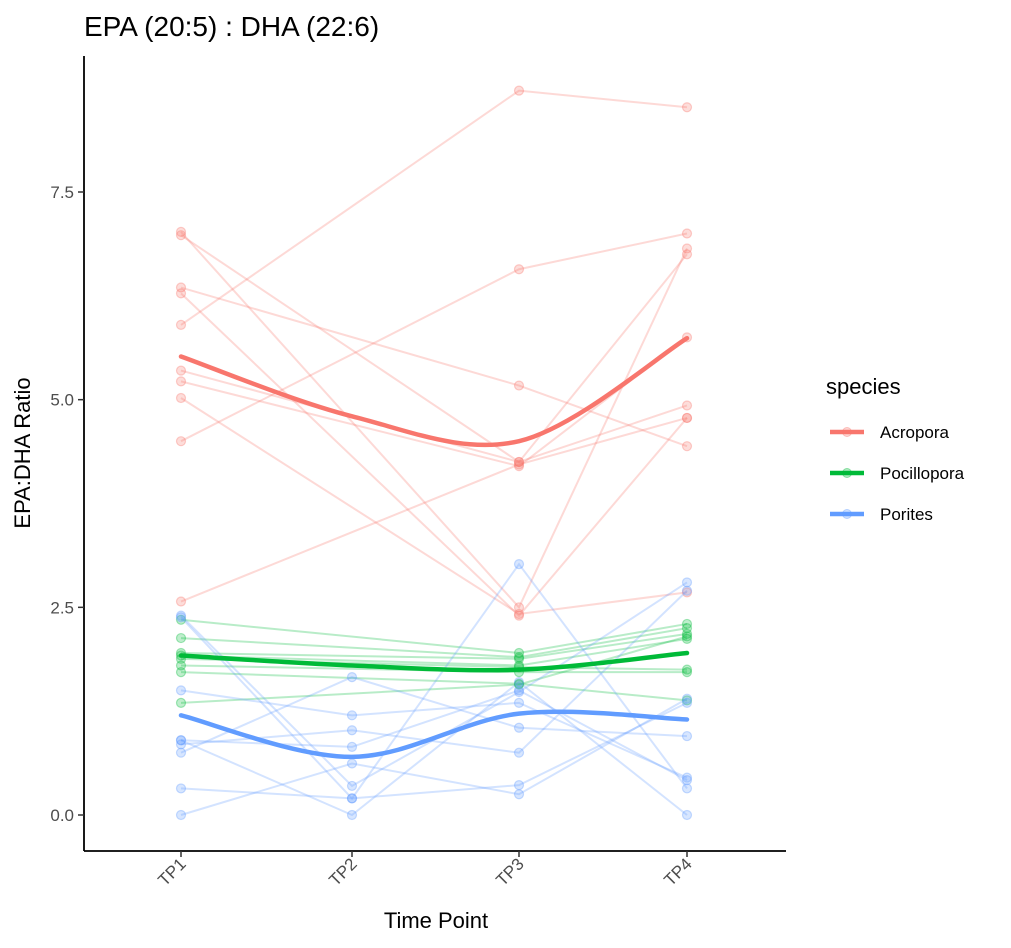  Describe the element at coordinates (62, 607) in the screenshot. I see `y-tick-label: 2.5` at that location.